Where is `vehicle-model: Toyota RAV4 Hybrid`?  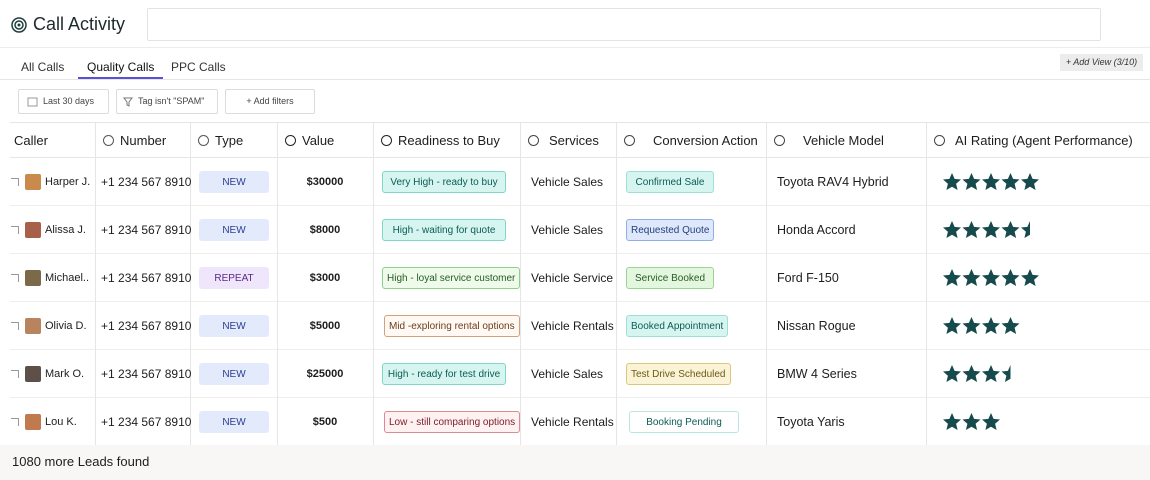
vehicle-model: Toyota RAV4 Hybrid is located at coordinates (833, 182).